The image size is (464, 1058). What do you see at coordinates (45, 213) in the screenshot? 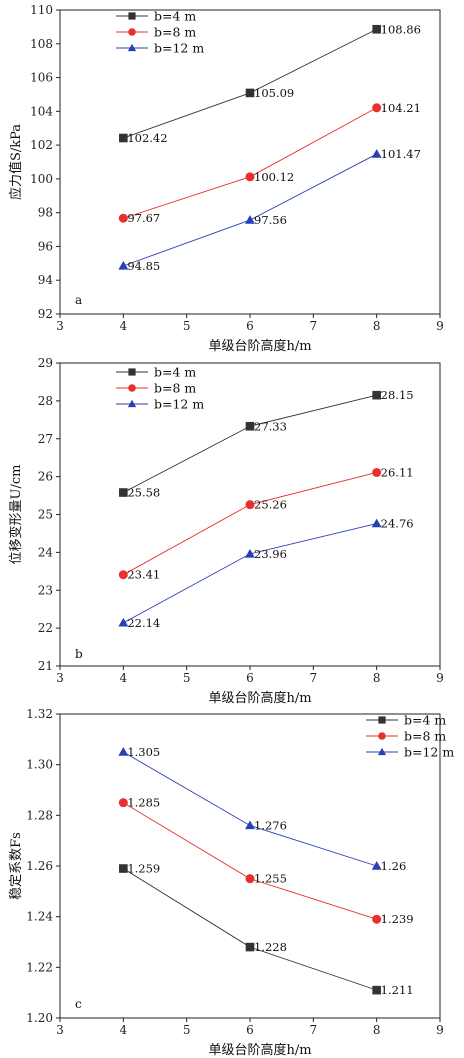
I see `y-tick-label: 98` at bounding box center [45, 213].